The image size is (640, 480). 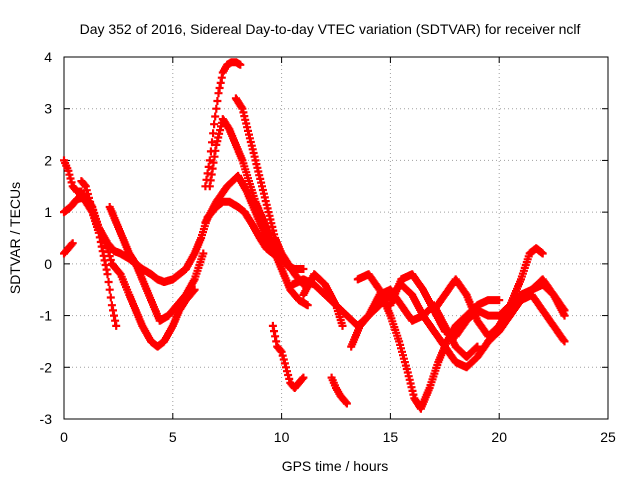 I want to click on y-tick-label: -1, so click(x=46, y=316).